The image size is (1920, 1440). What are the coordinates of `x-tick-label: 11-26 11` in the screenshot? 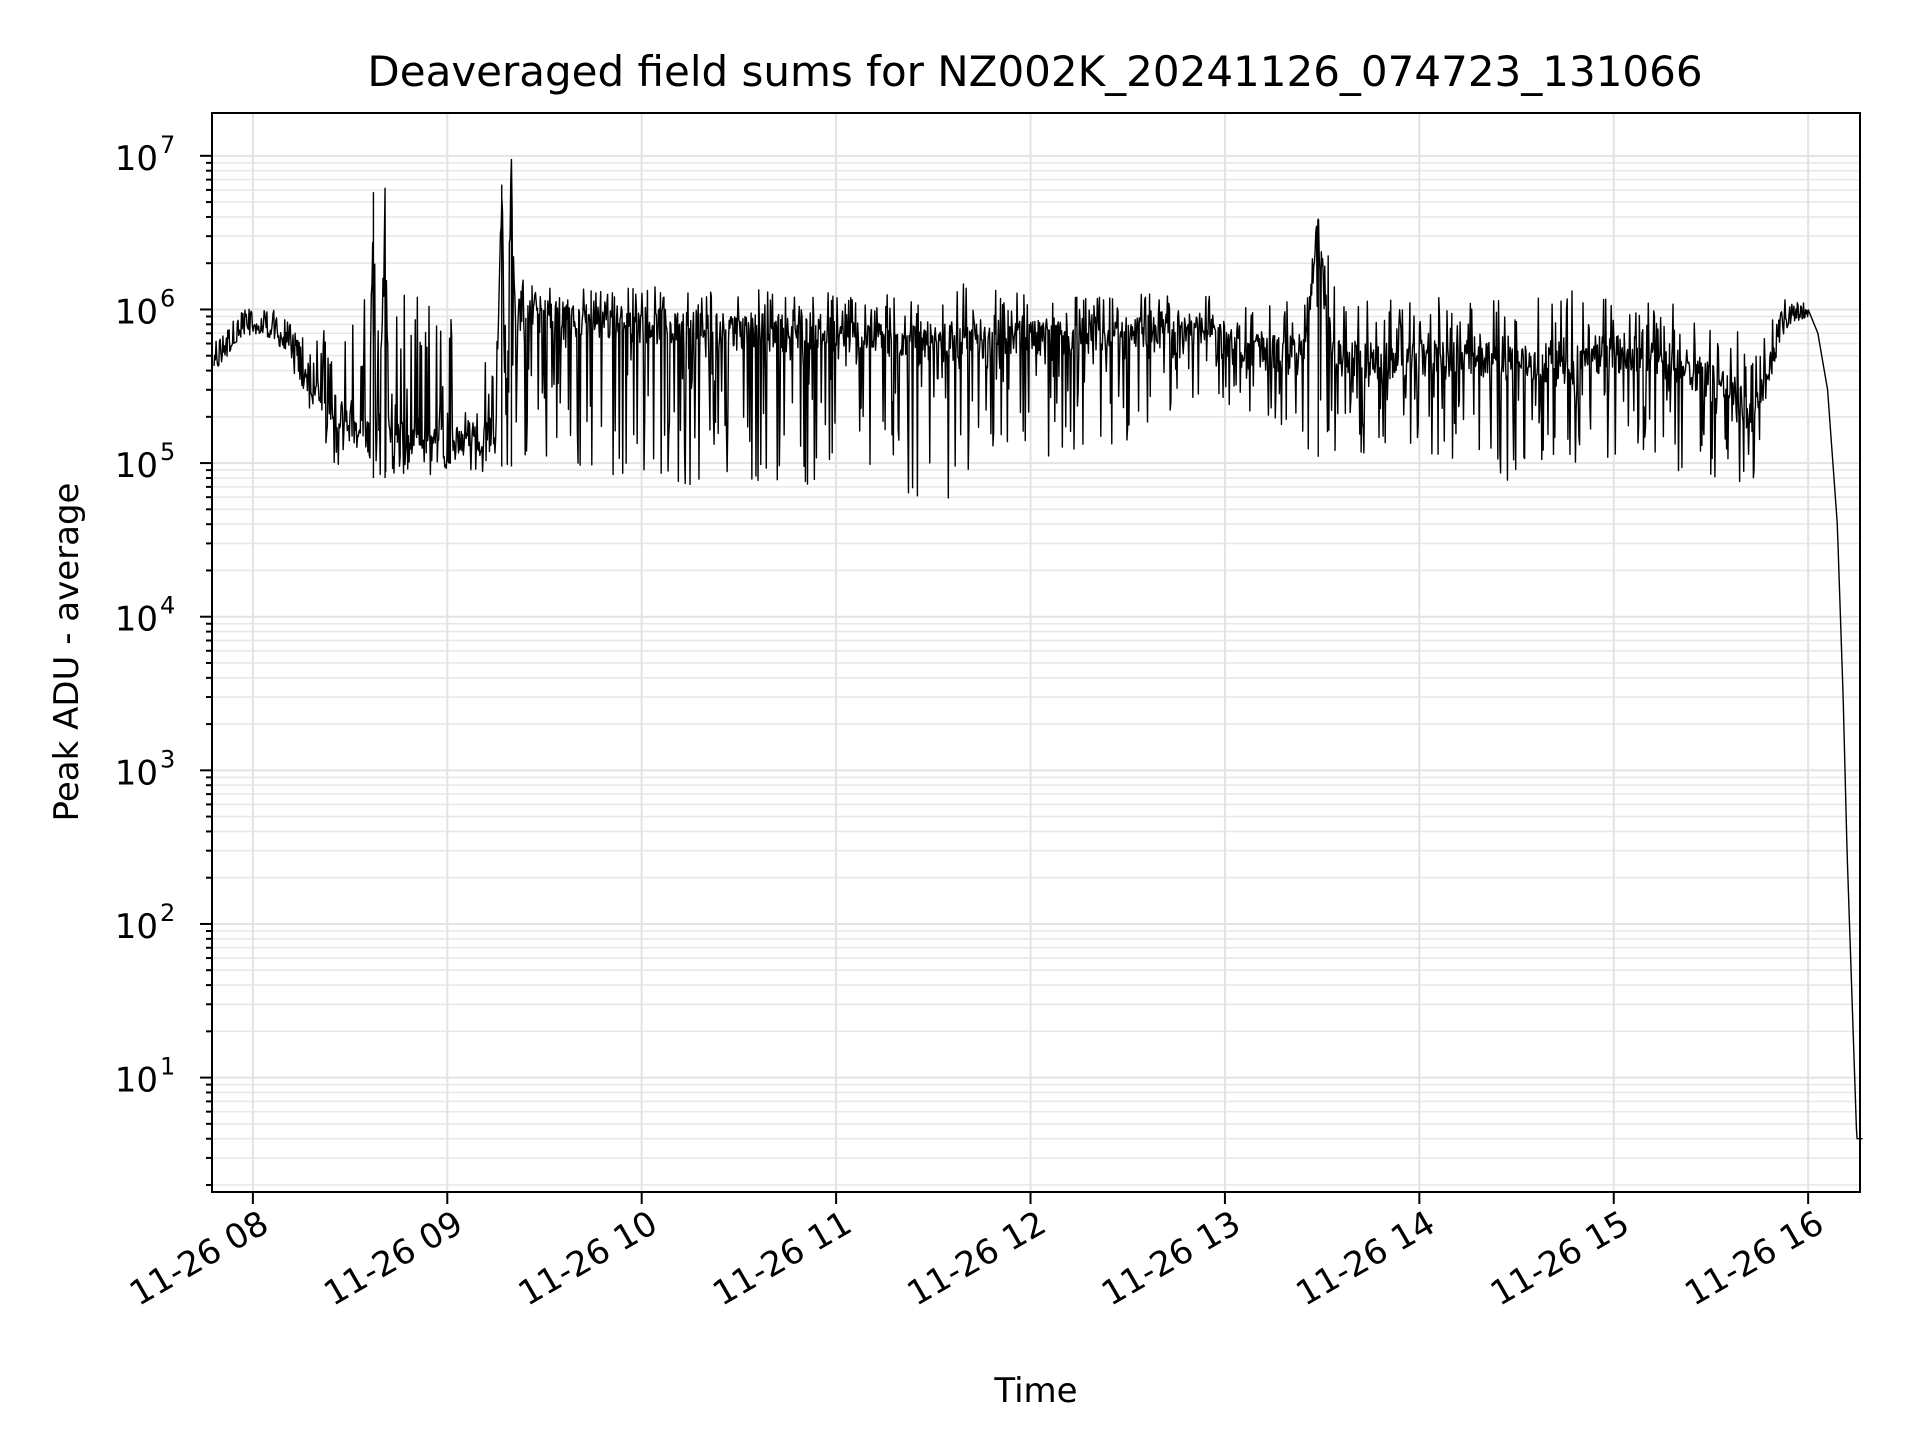 It's located at (782, 1258).